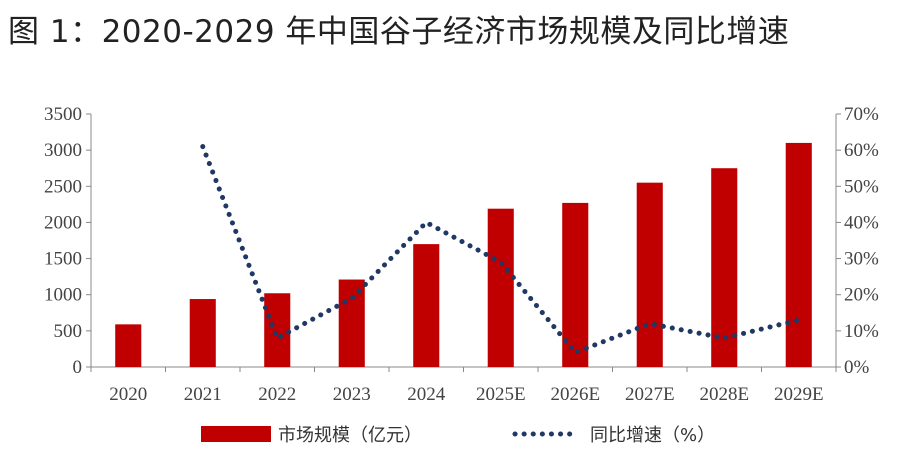 This screenshot has width=914, height=464. I want to click on x-tick-label: 2025E, so click(501, 394).